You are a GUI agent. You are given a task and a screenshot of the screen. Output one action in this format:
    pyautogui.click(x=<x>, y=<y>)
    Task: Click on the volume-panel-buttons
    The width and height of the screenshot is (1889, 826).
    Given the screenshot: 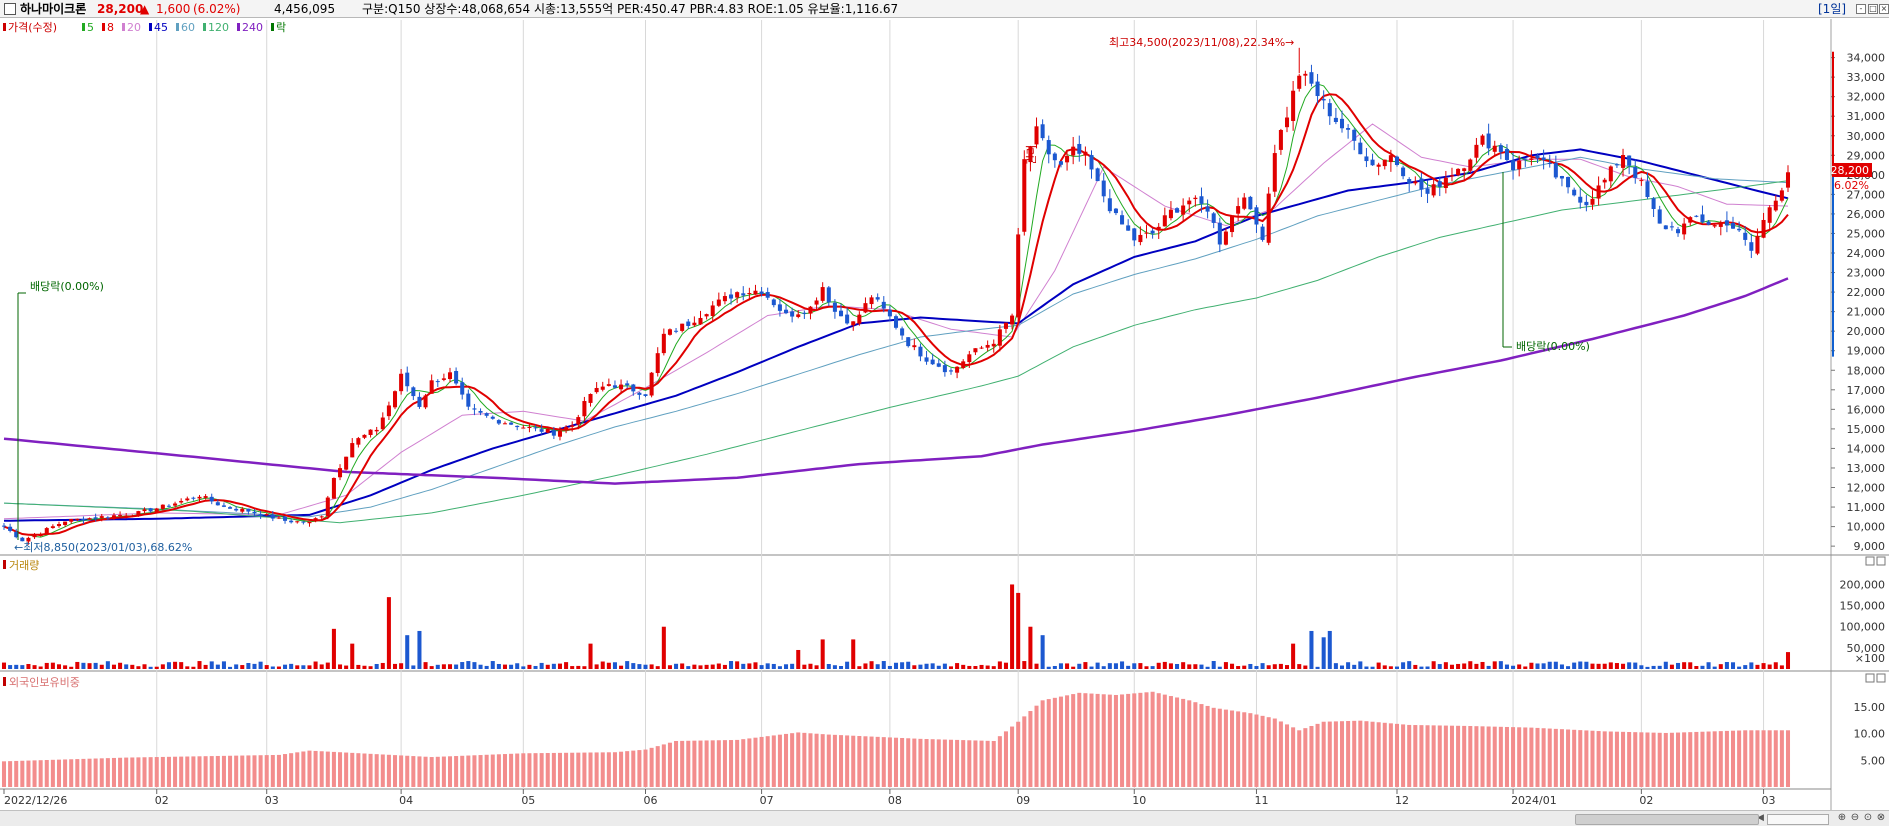 What is the action you would take?
    pyautogui.click(x=1875, y=561)
    